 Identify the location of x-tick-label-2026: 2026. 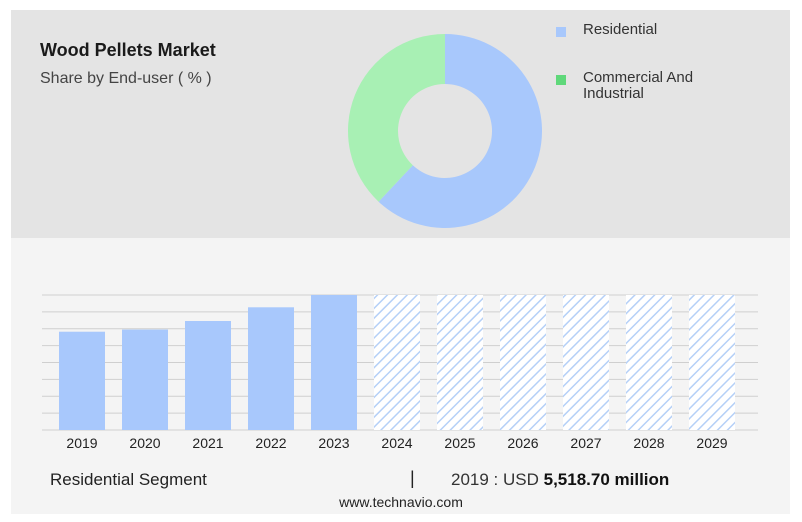
(522, 443).